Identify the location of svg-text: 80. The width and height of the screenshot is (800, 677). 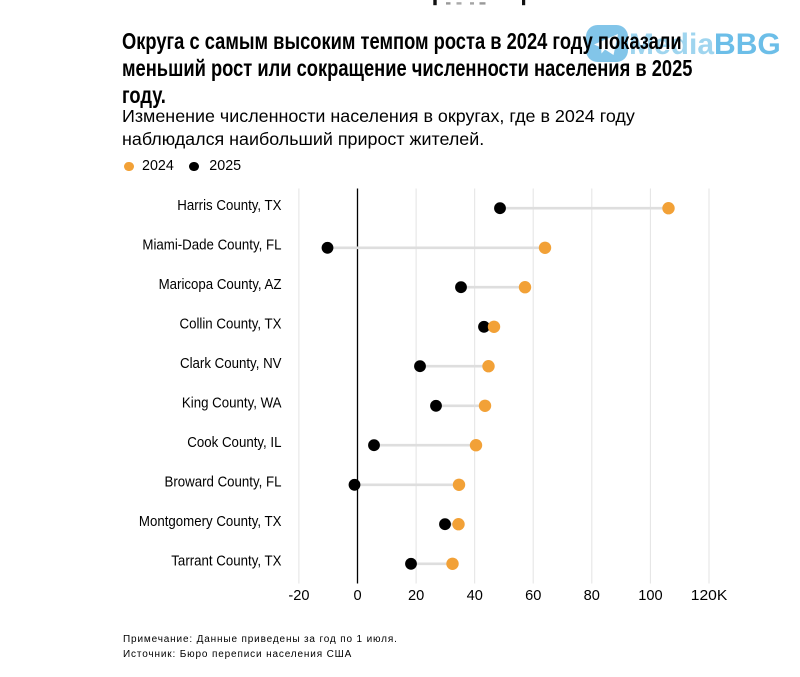
(592, 596).